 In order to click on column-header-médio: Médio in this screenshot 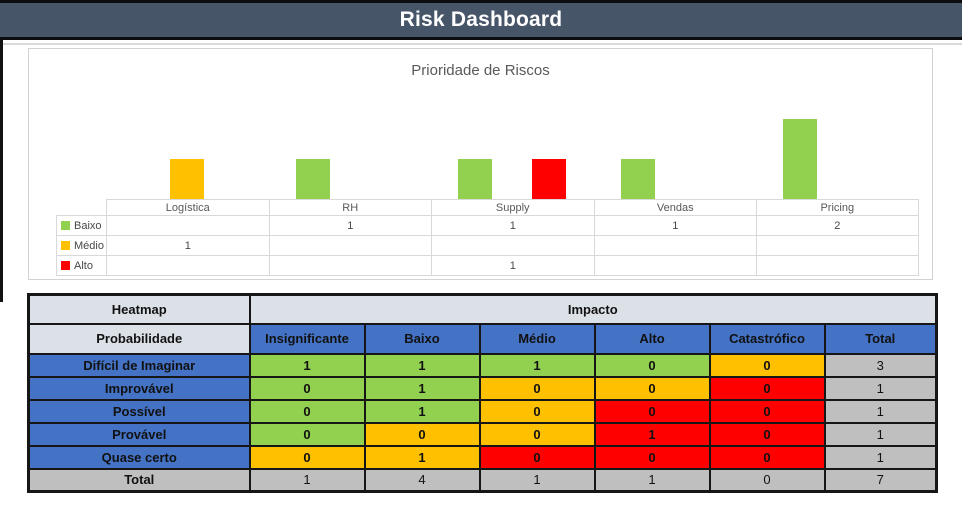, I will do `click(537, 338)`.